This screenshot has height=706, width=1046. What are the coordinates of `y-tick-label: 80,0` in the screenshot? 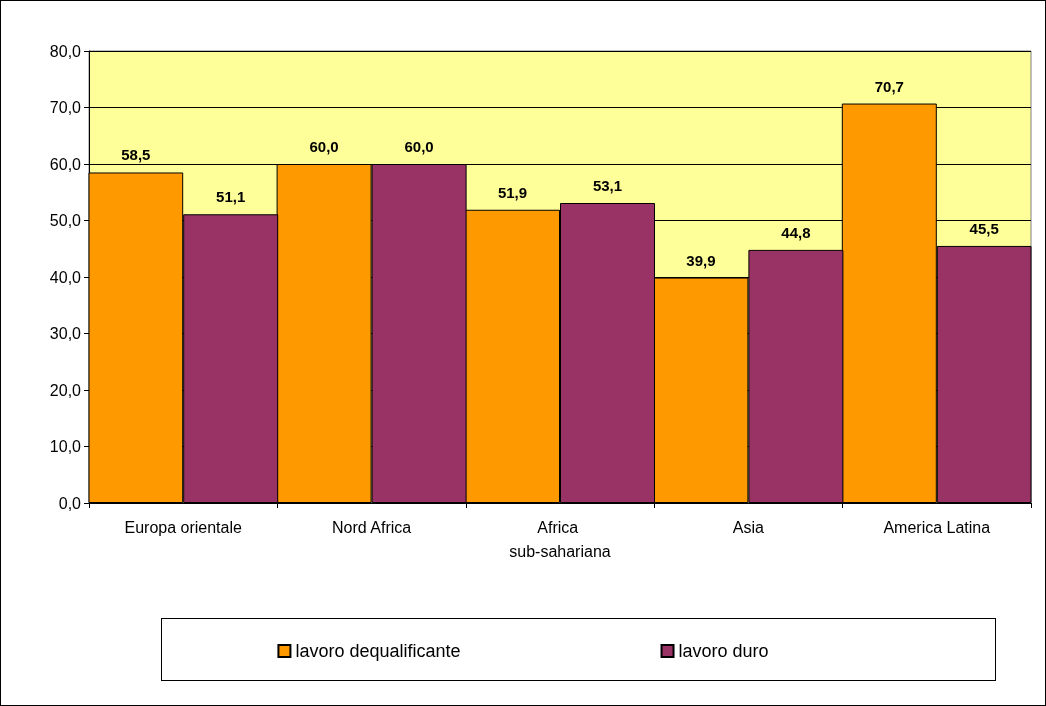 It's located at (65, 51).